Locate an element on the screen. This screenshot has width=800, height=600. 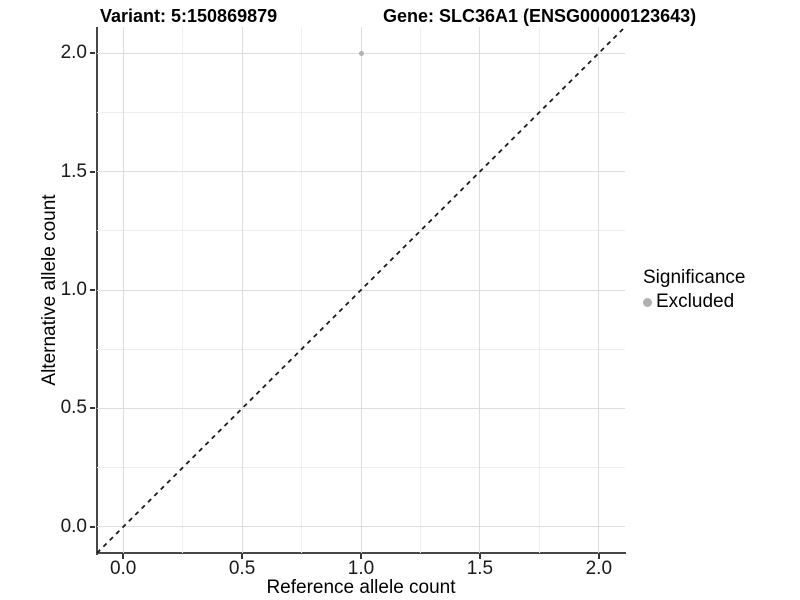
y-tick-label: 0.5 is located at coordinates (73, 408).